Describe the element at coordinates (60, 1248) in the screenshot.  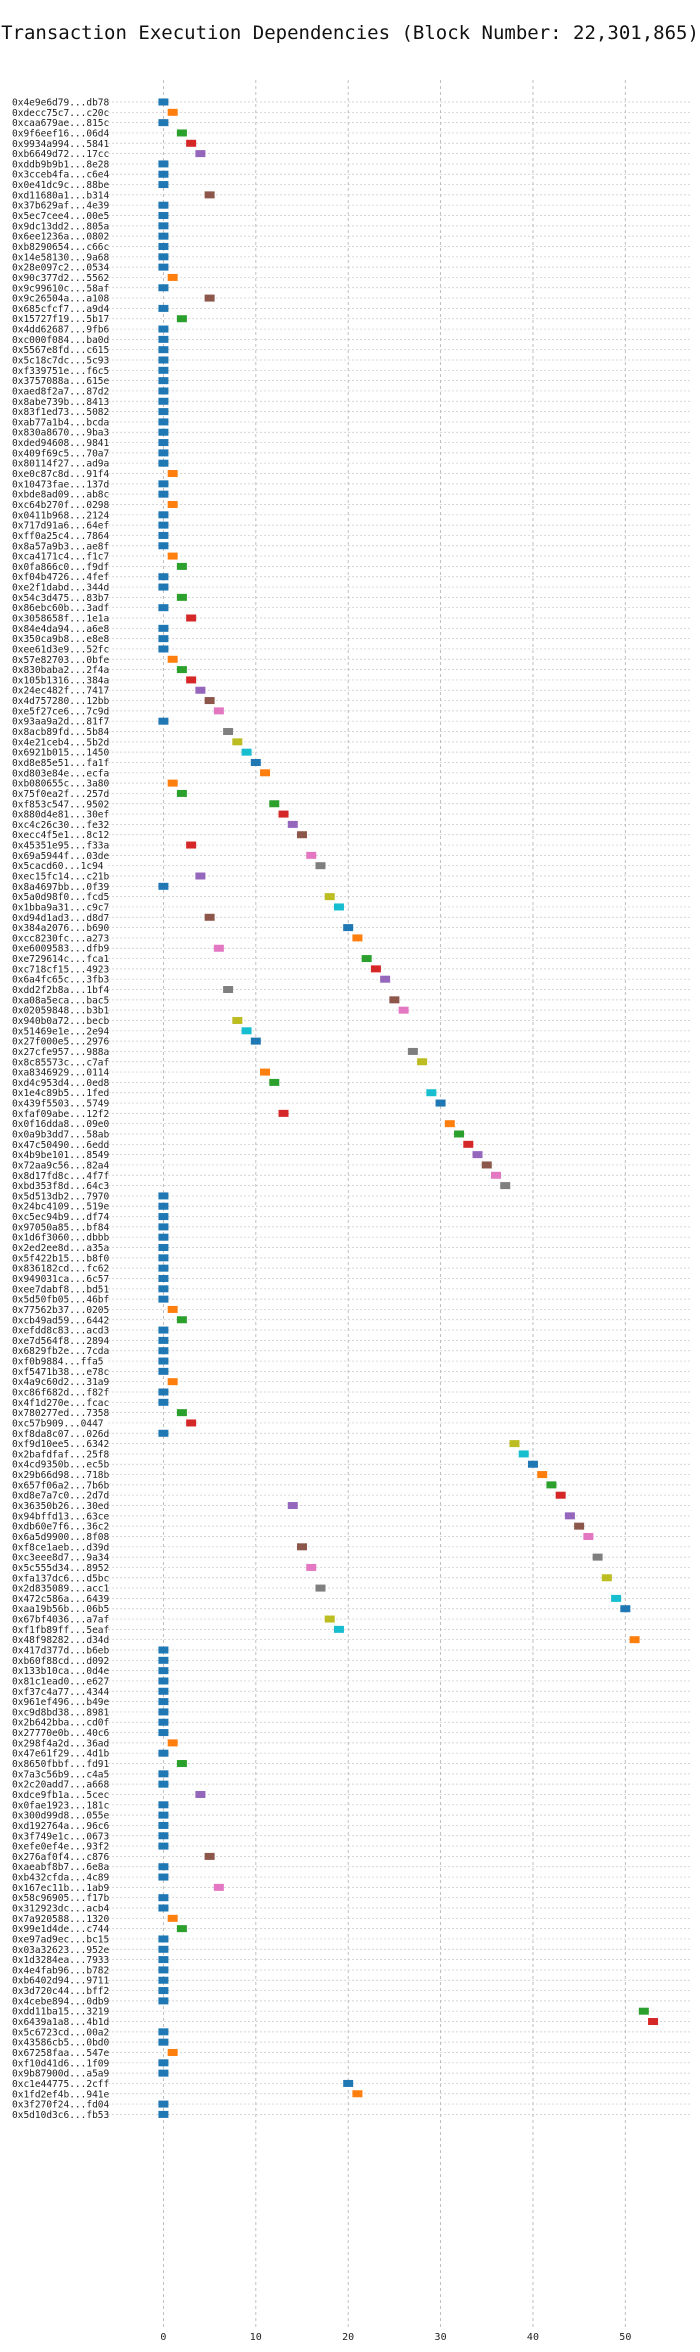
I see `y-tick-label: 0x2ed2ee8d...a35a` at that location.